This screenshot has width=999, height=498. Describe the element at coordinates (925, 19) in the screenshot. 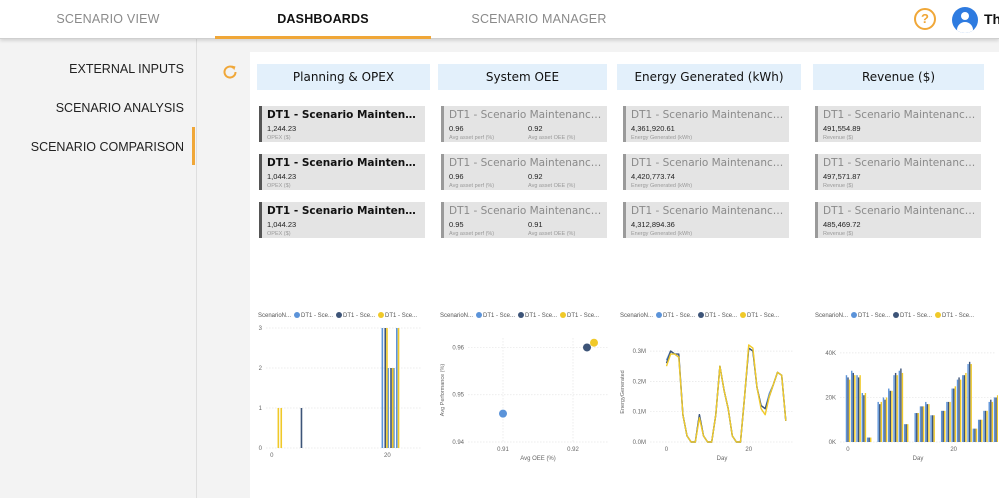

I see `help-icon: ?` at that location.